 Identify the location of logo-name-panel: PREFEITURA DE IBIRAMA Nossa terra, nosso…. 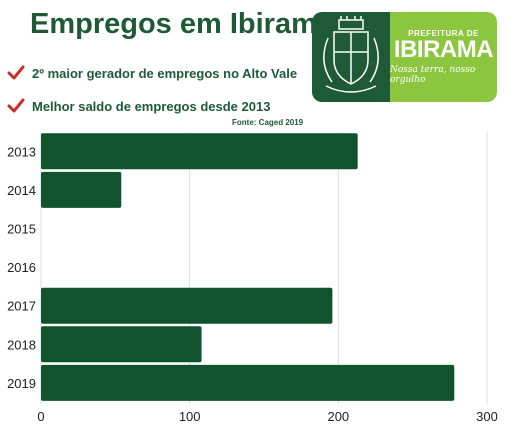
(443, 57).